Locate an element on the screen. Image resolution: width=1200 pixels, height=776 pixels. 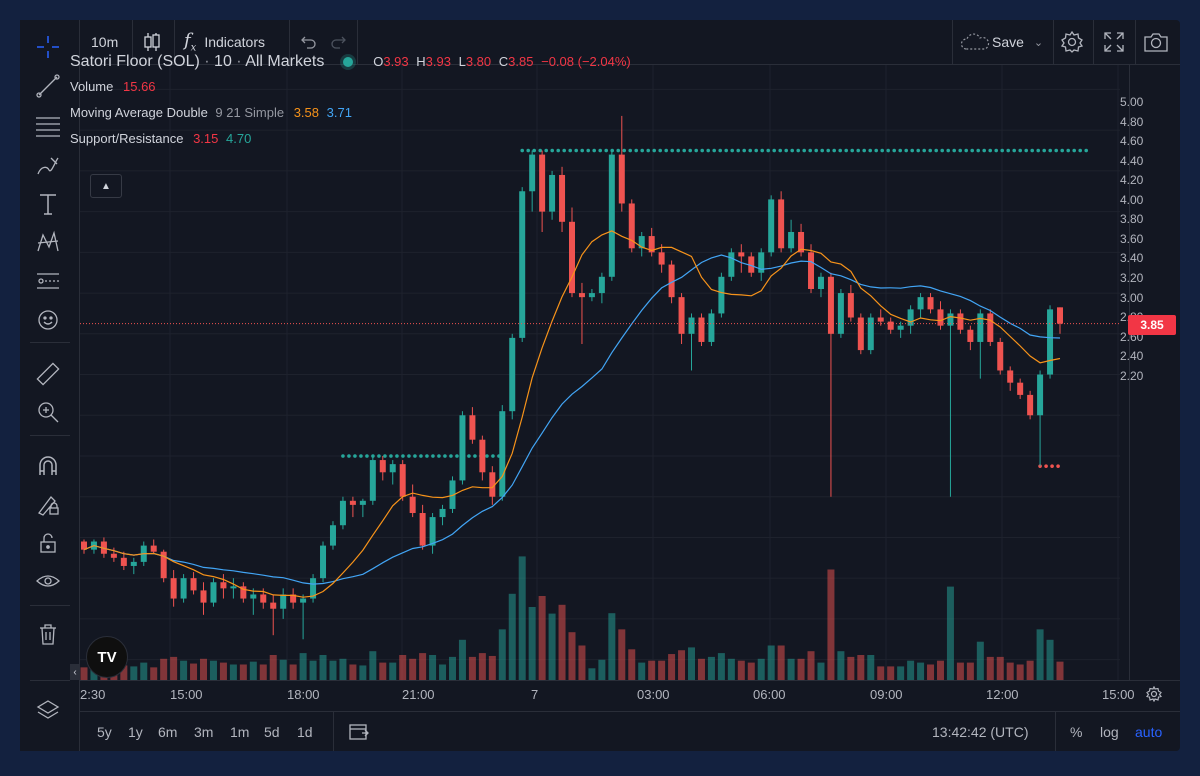
ma-slow-value: 3.71 is located at coordinates (339, 112).